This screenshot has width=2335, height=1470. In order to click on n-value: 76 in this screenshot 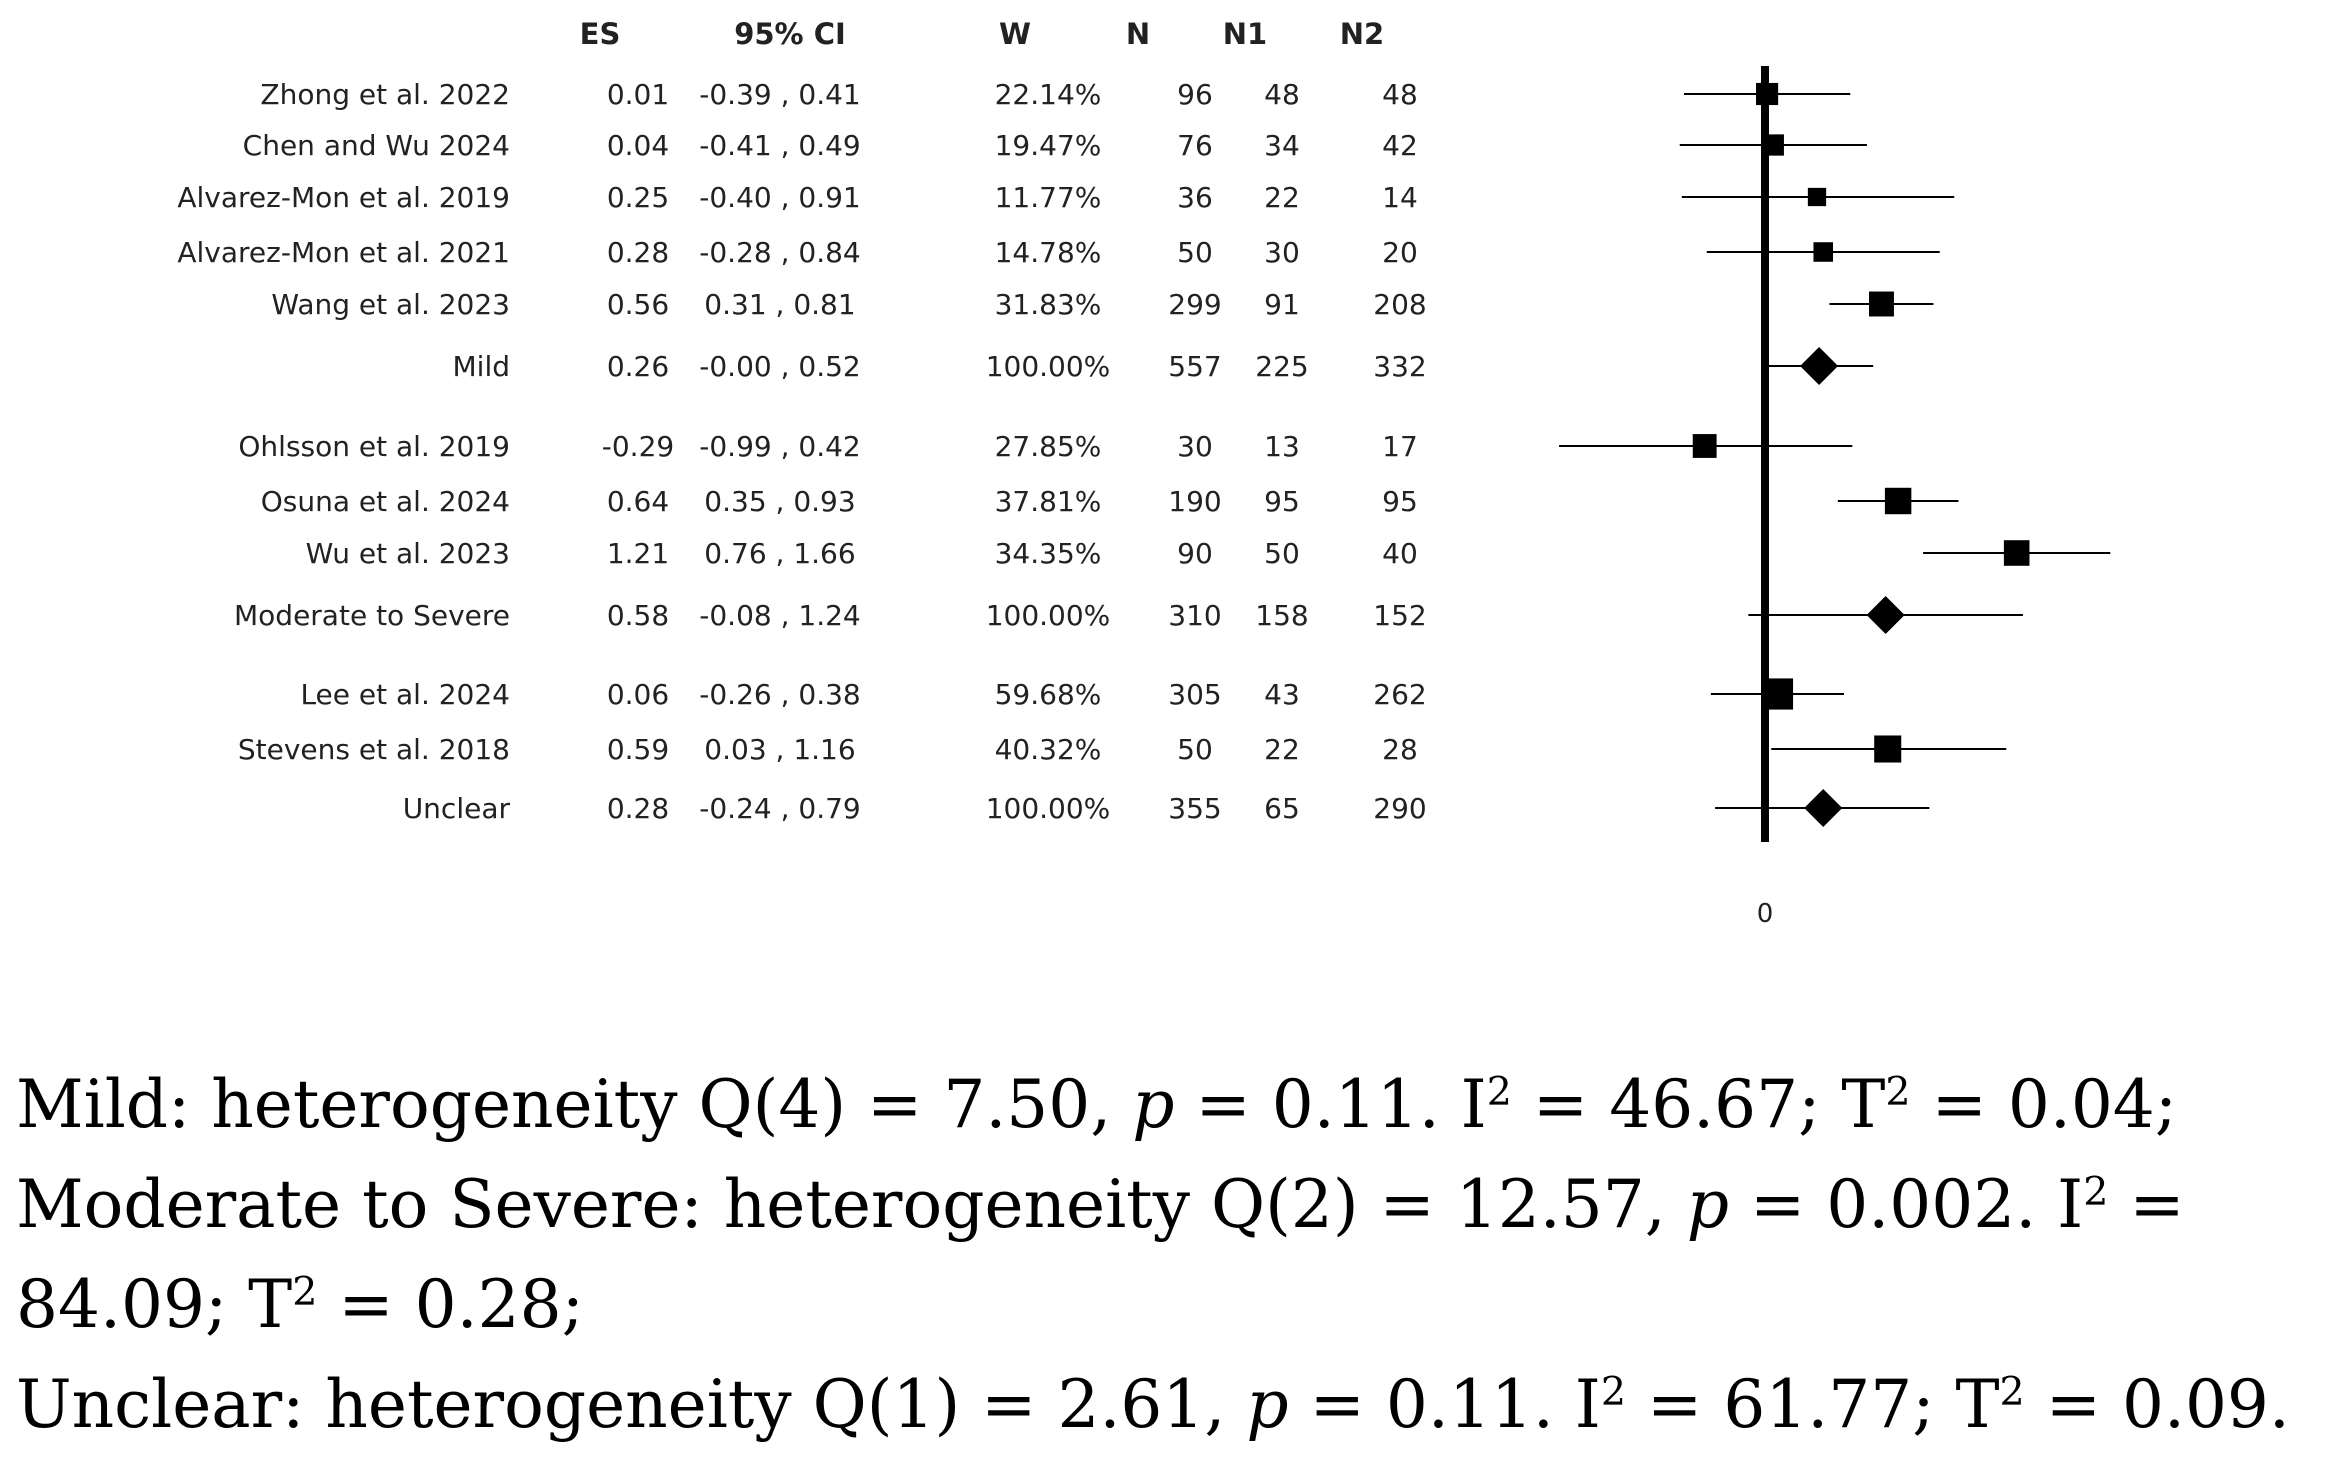, I will do `click(1195, 145)`.